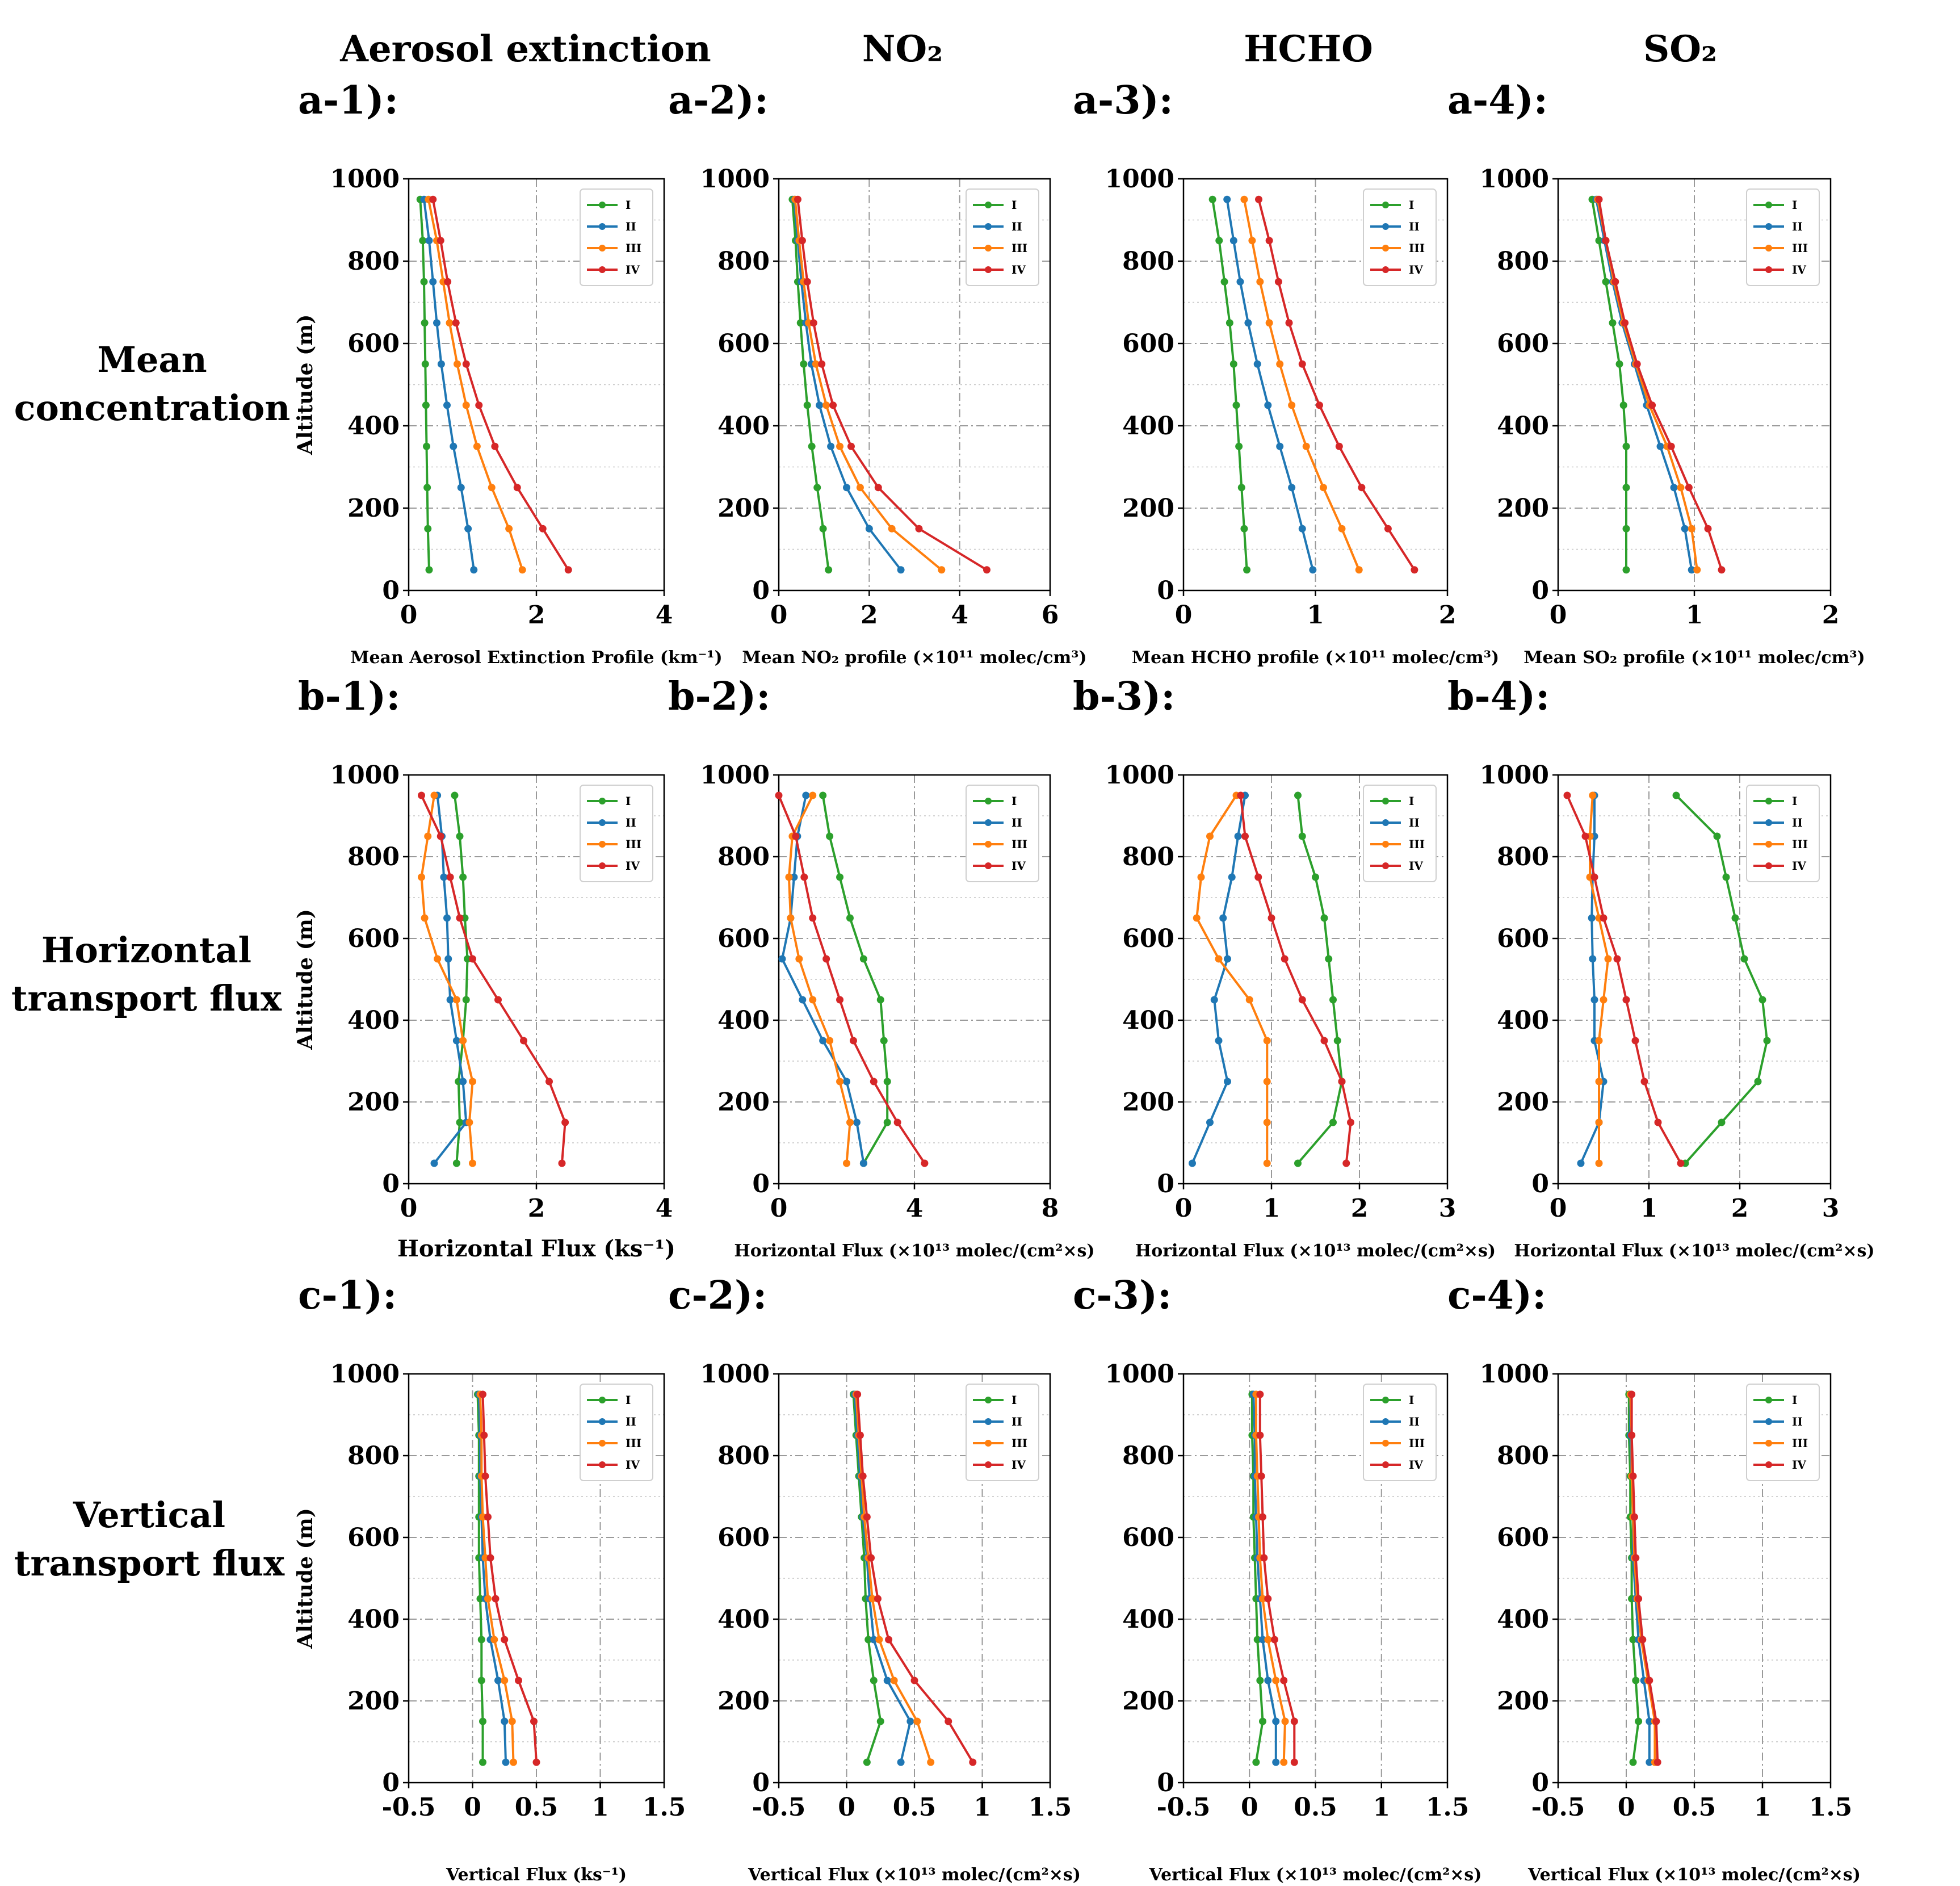  Describe the element at coordinates (1417, 1443) in the screenshot. I see `legend-label-III: III` at that location.